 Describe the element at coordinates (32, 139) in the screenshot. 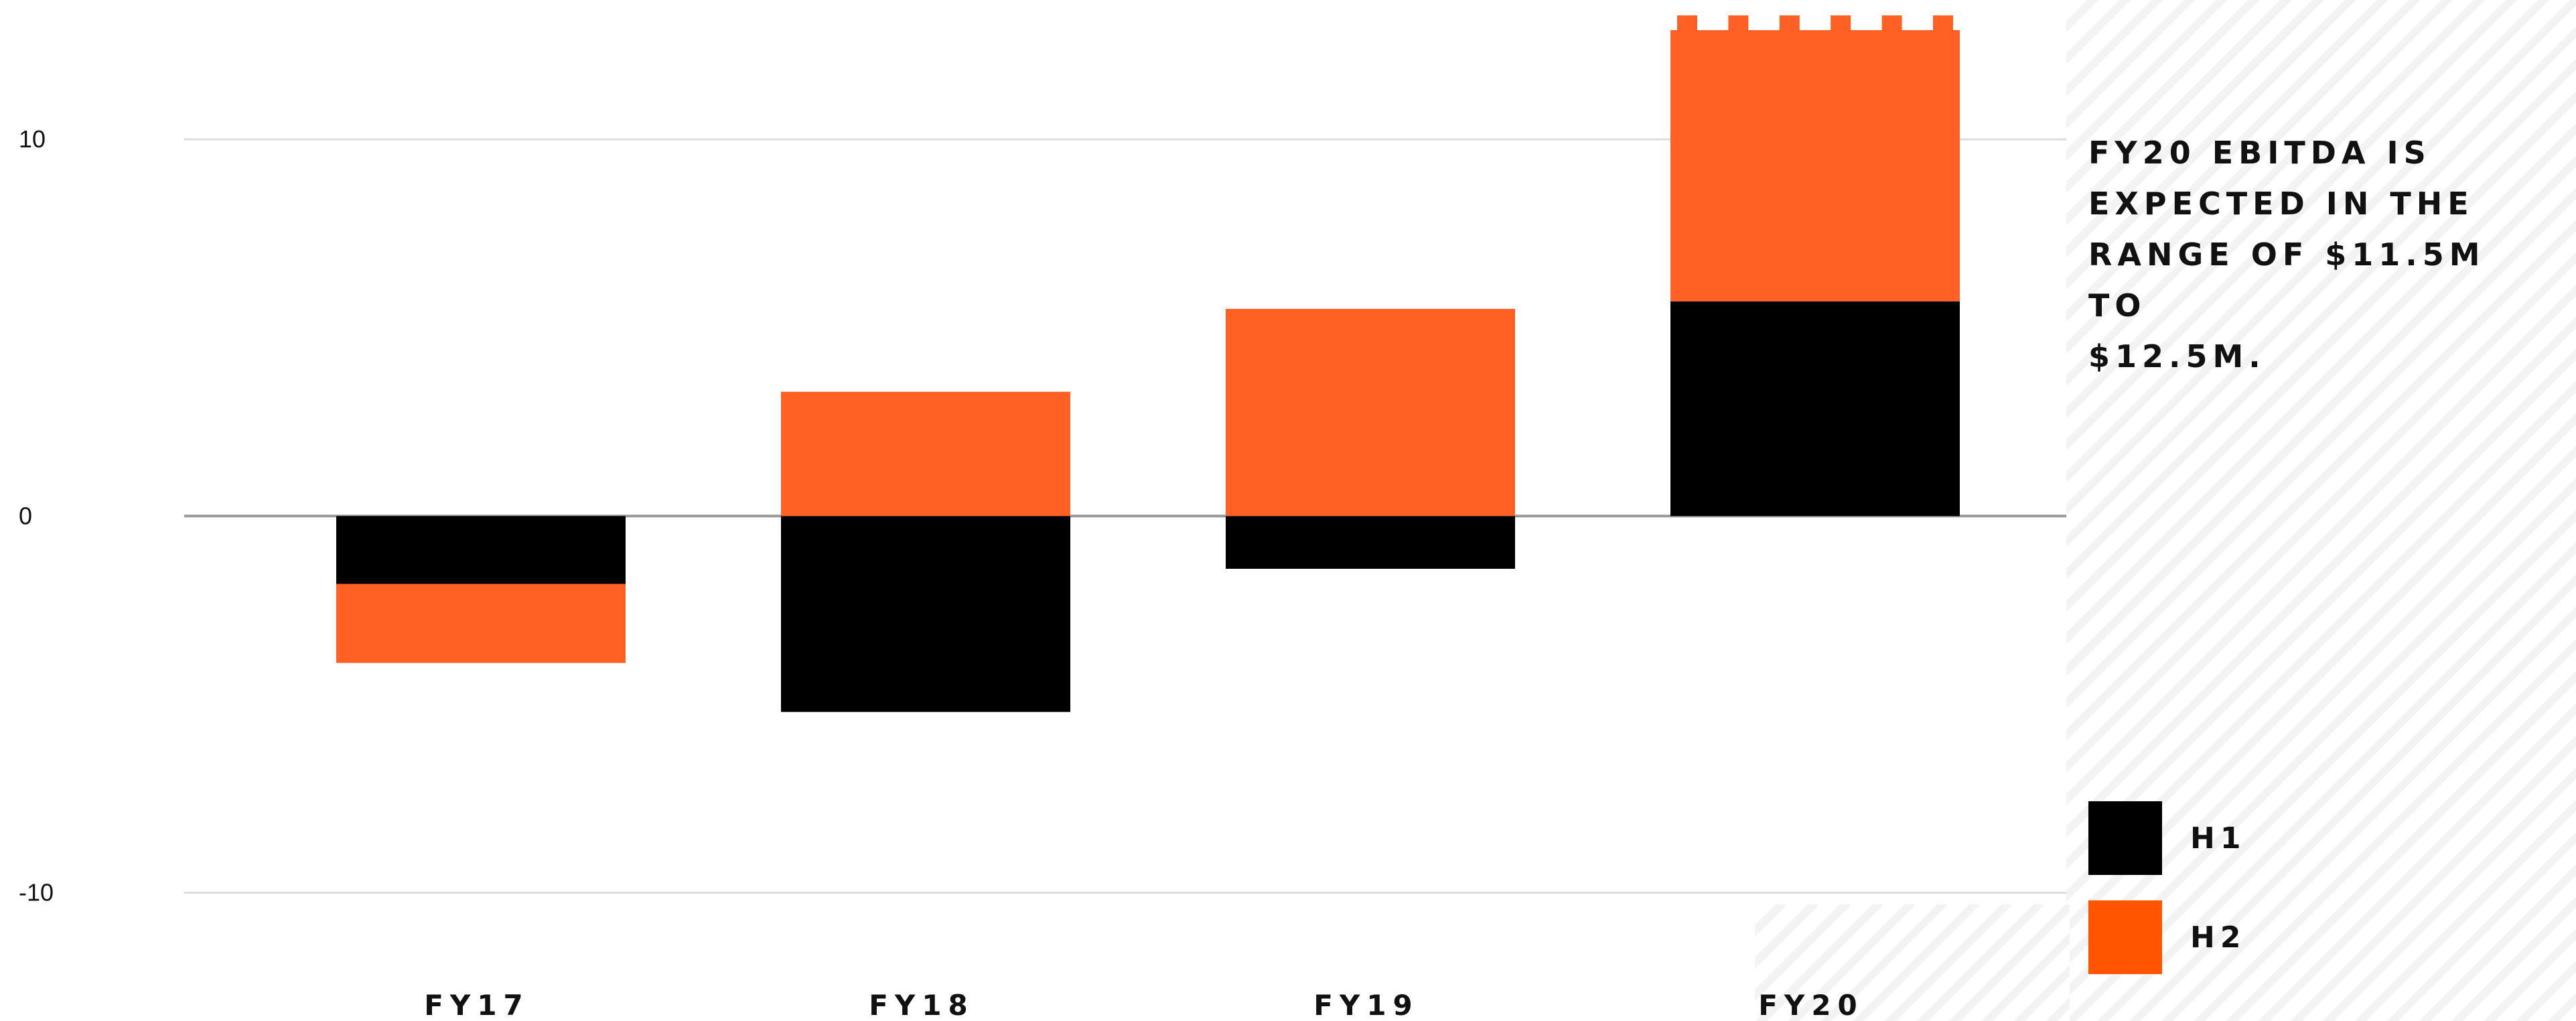

I see `y-tick-label: 10` at that location.